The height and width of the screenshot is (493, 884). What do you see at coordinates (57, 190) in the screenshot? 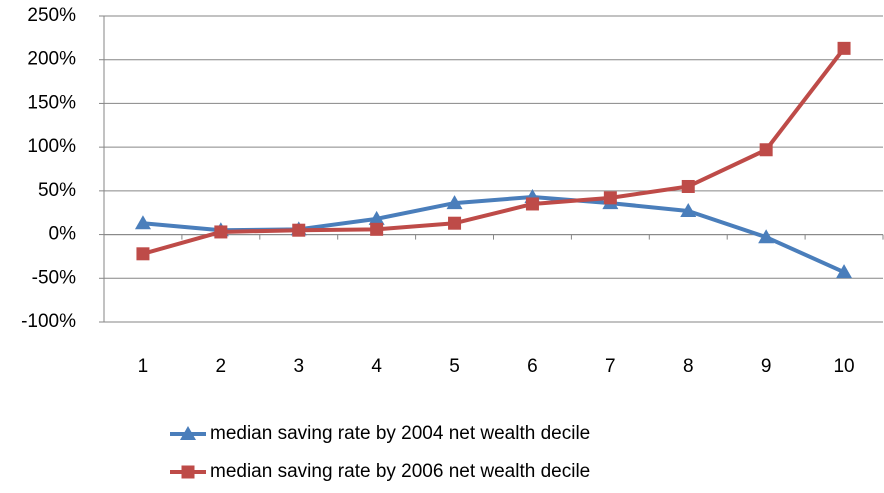
I see `y-tick-label: 50%` at bounding box center [57, 190].